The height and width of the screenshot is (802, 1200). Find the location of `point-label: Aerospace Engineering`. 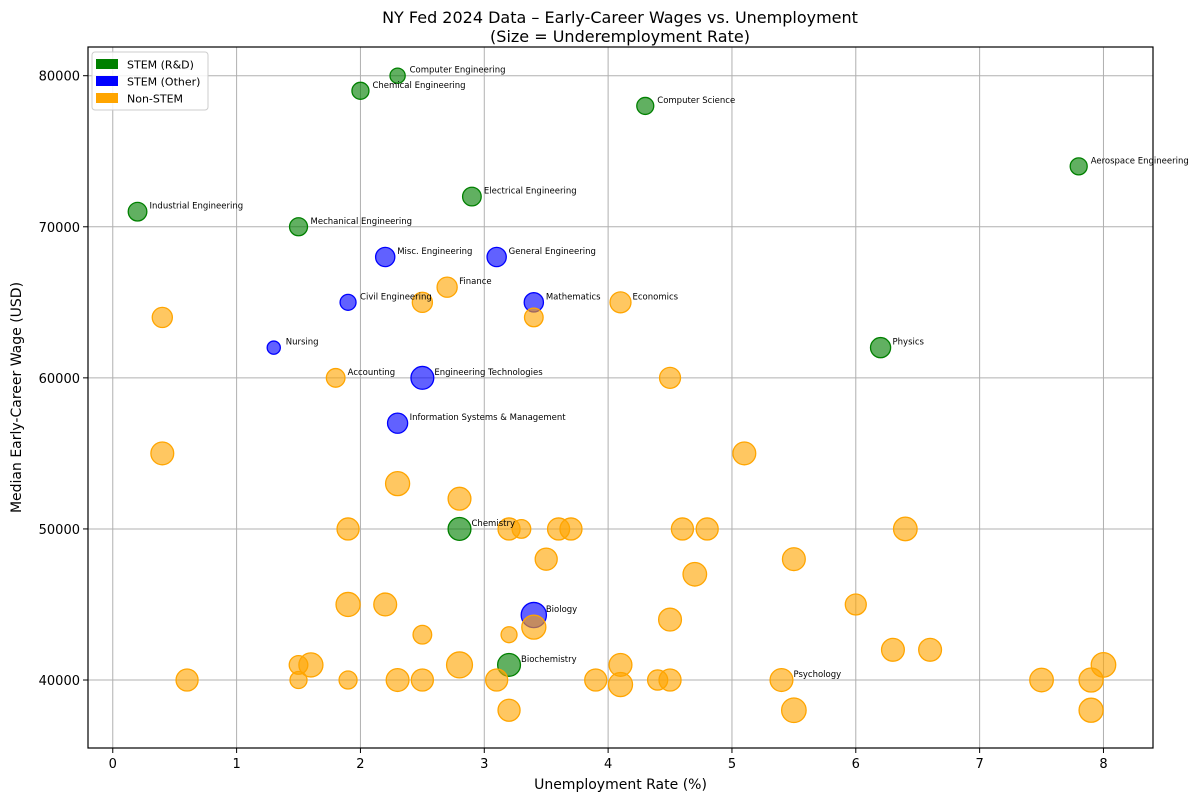

point-label: Aerospace Engineering is located at coordinates (1140, 161).